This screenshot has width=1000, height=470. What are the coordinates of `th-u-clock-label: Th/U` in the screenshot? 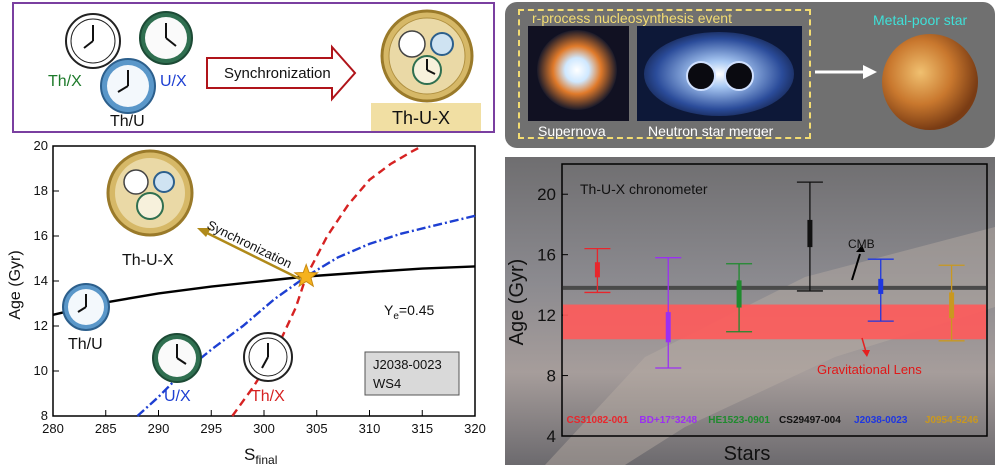 It's located at (85, 344).